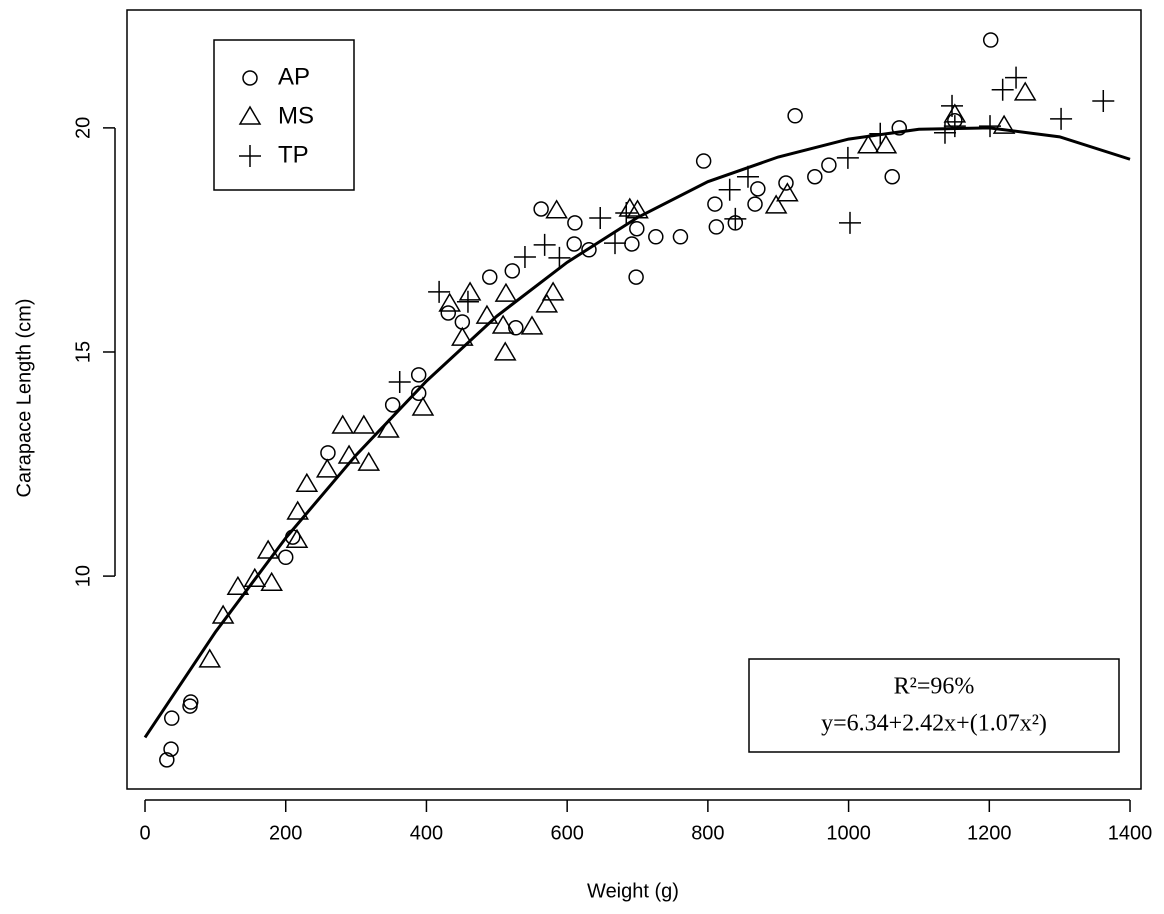 The width and height of the screenshot is (1164, 914). What do you see at coordinates (294, 76) in the screenshot?
I see `legend-label: AP` at bounding box center [294, 76].